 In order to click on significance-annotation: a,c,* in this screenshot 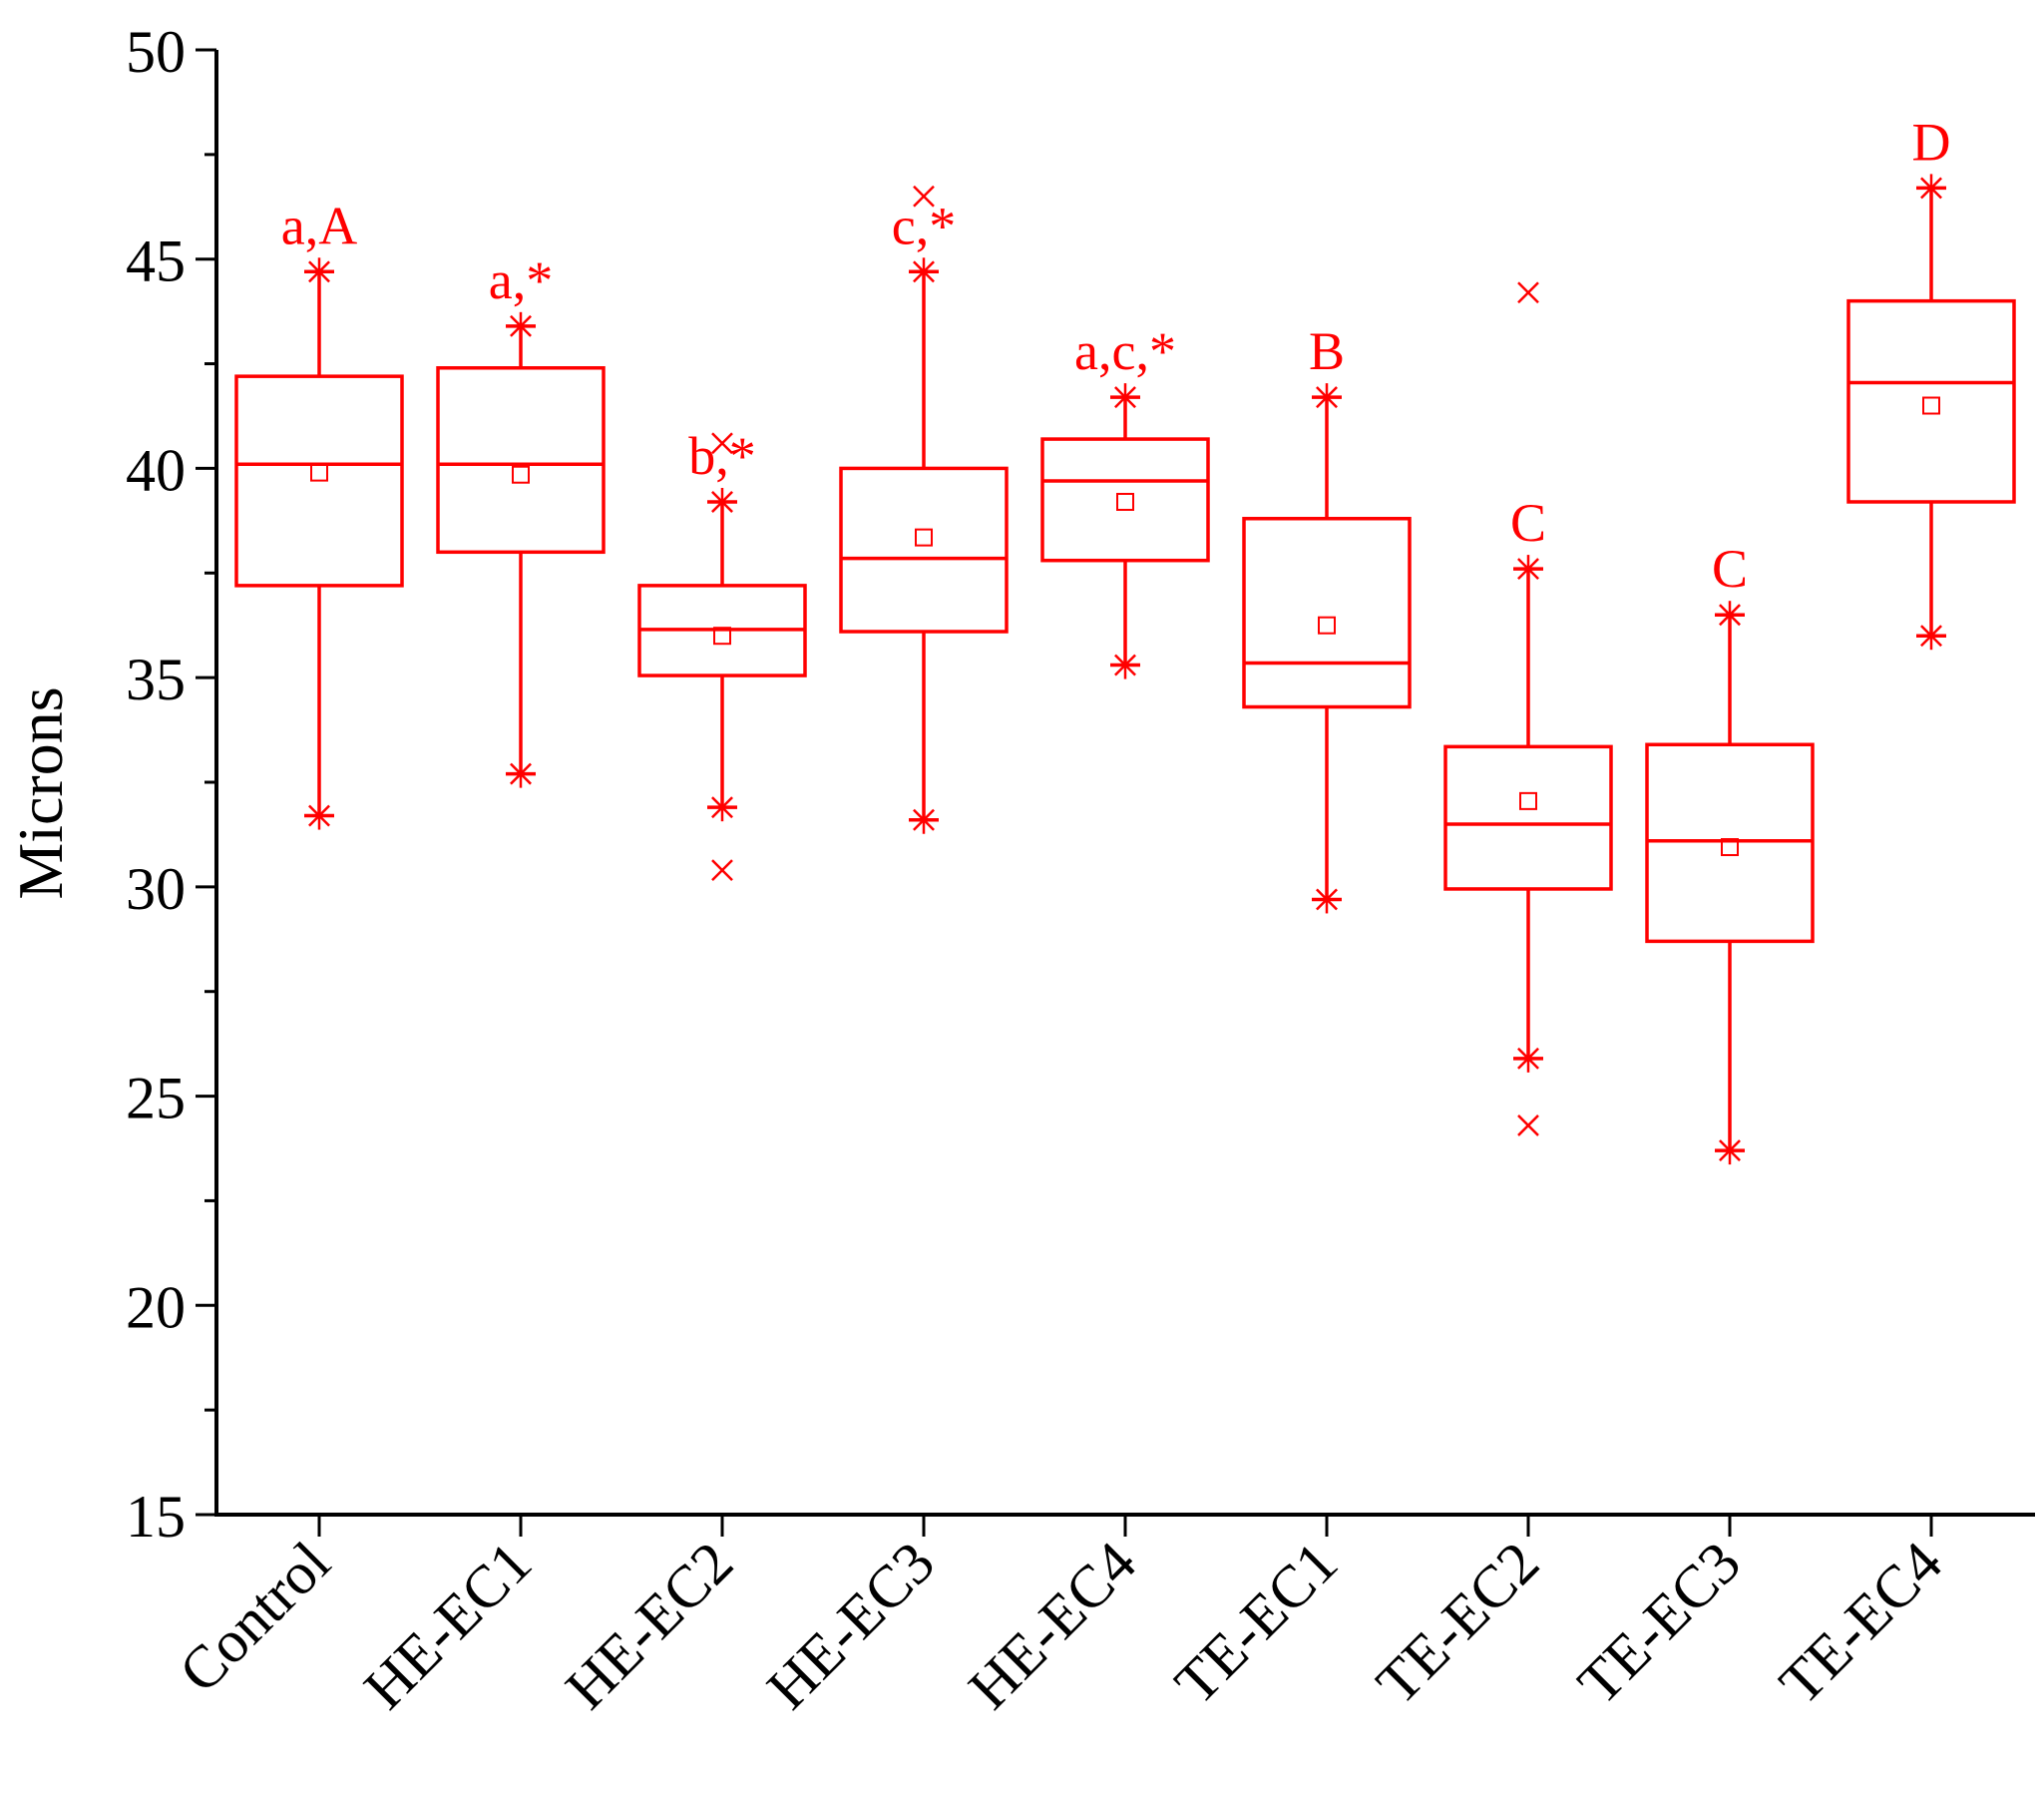, I will do `click(1125, 351)`.